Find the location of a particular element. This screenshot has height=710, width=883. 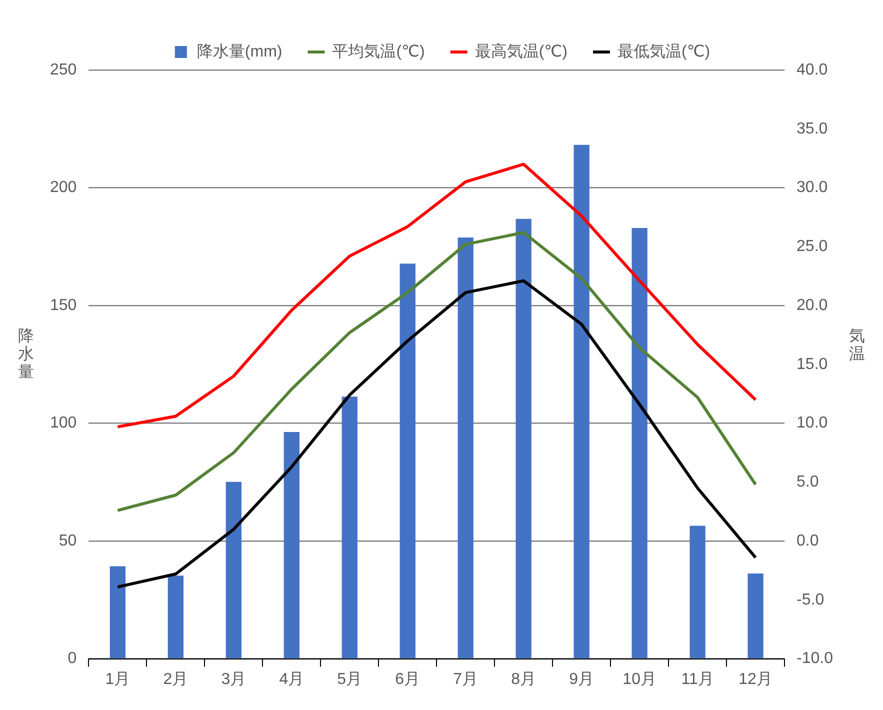

x-tick-label: 9月 is located at coordinates (581, 679).